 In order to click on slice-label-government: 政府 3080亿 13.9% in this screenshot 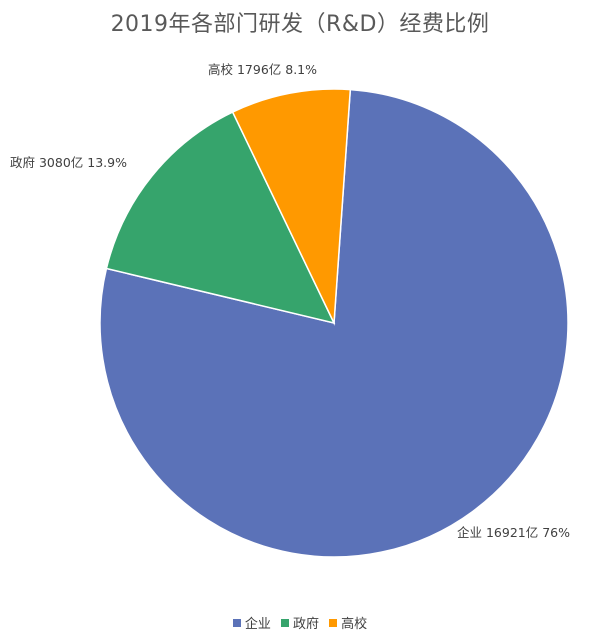, I will do `click(68, 162)`.